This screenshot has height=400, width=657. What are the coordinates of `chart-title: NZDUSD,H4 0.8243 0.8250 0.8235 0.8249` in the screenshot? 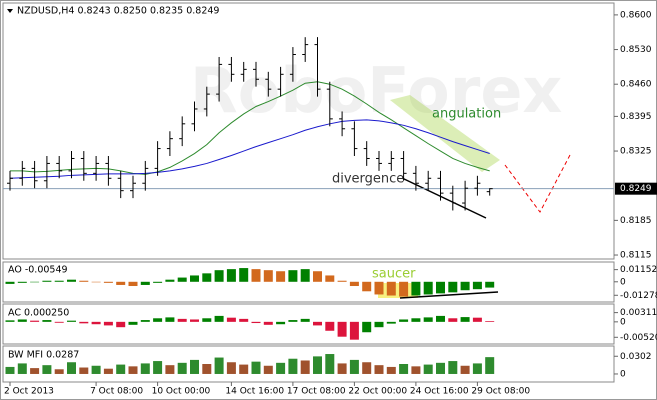 It's located at (118, 11).